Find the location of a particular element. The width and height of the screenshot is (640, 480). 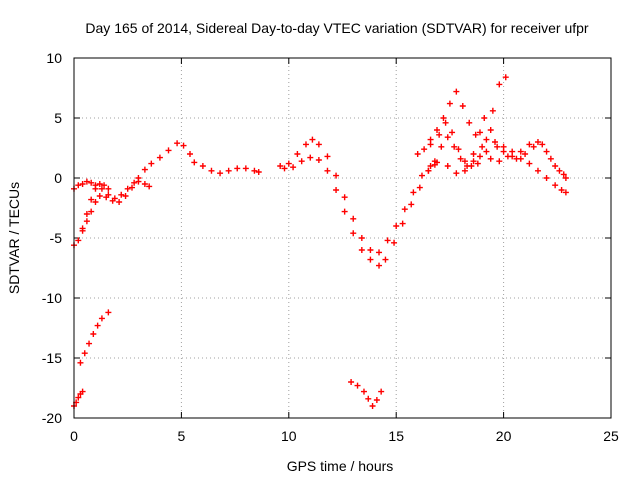

series-small-negative-arc is located at coordinates (366, 394).